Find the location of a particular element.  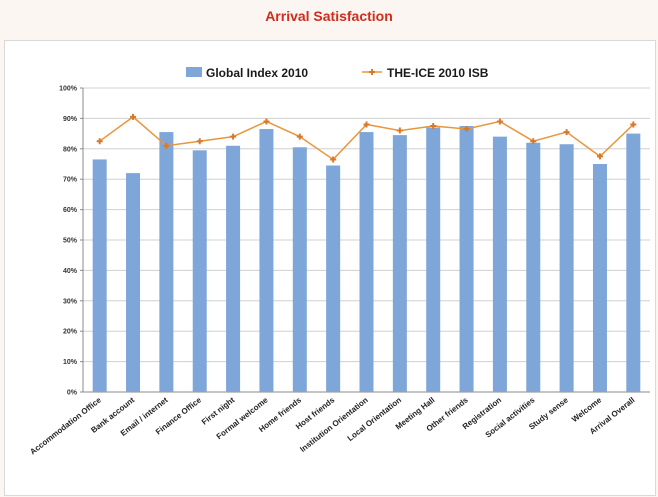

legend-marker is located at coordinates (372, 72).